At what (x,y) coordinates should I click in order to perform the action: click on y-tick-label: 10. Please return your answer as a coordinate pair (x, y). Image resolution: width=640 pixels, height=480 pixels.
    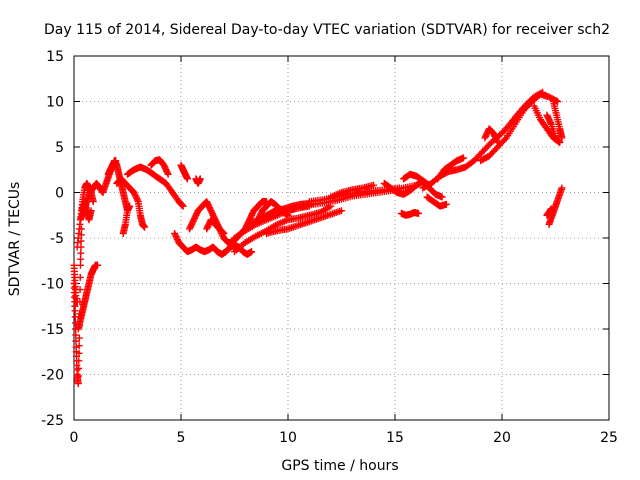
    Looking at the image, I should click on (55, 103).